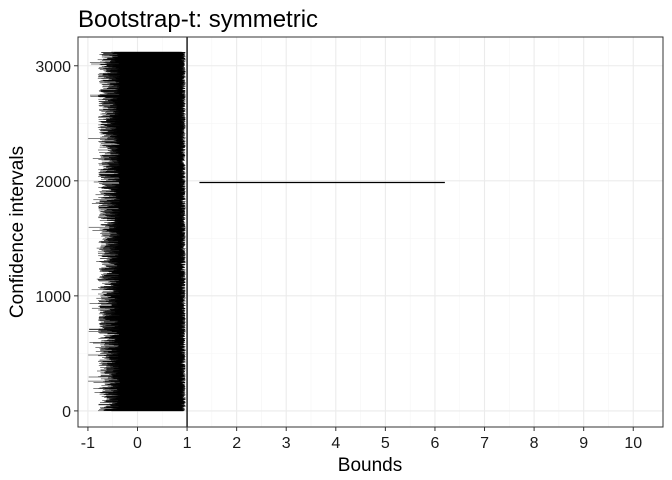 The height and width of the screenshot is (480, 672). Describe the element at coordinates (370, 465) in the screenshot. I see `x-axis-title: Bounds` at that location.